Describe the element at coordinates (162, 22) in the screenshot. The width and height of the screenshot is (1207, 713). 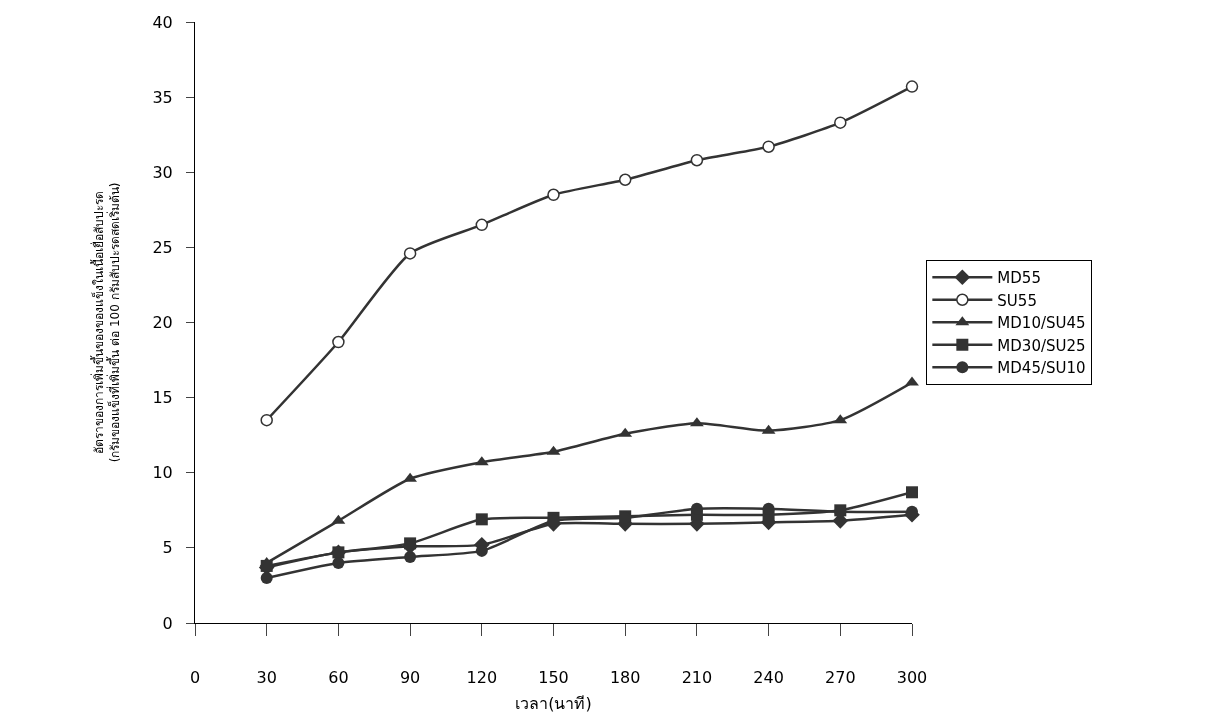
I see `y-tick-label: 40` at that location.